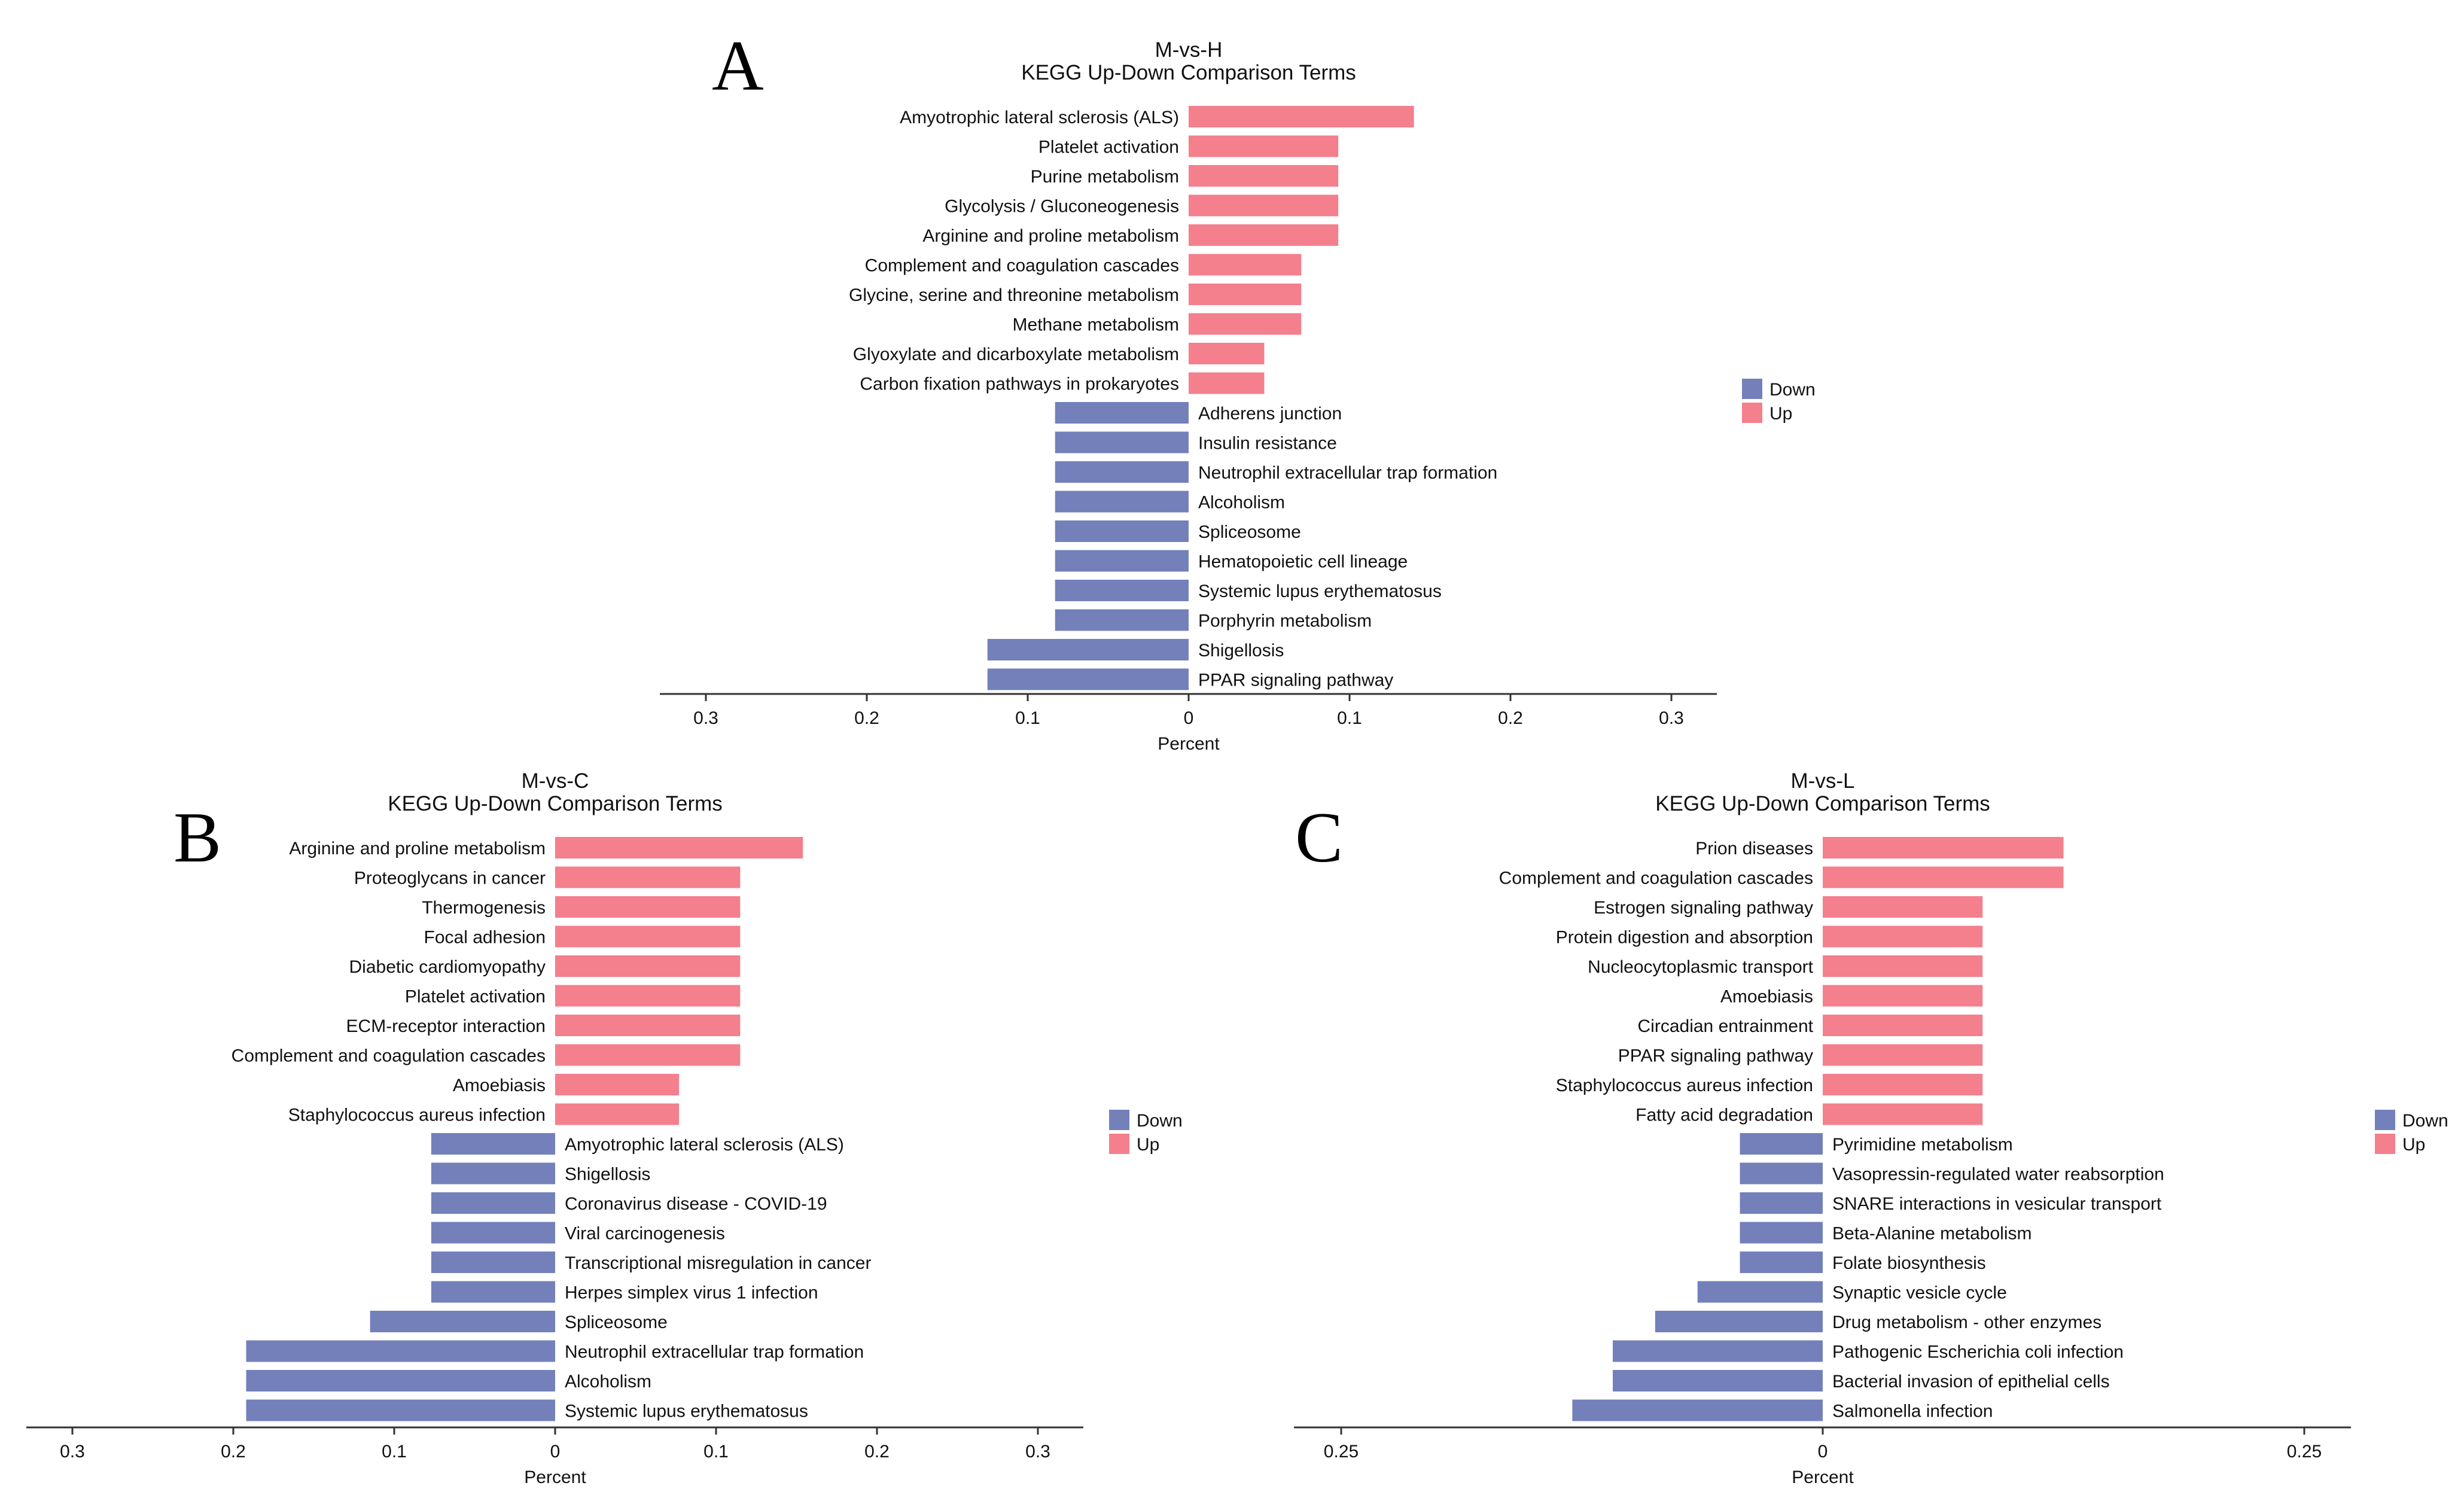 The image size is (2464, 1495). Describe the element at coordinates (738, 65) in the screenshot. I see `panel-letter: A` at that location.